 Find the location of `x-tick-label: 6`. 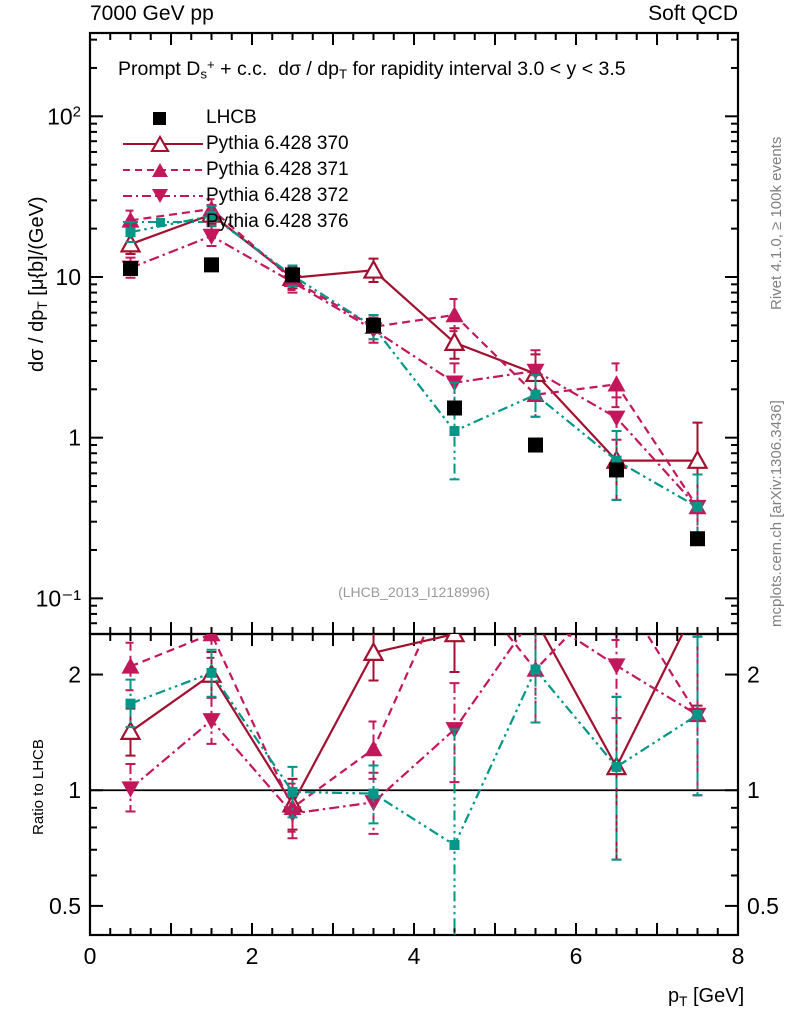

x-tick-label: 6 is located at coordinates (576, 956).